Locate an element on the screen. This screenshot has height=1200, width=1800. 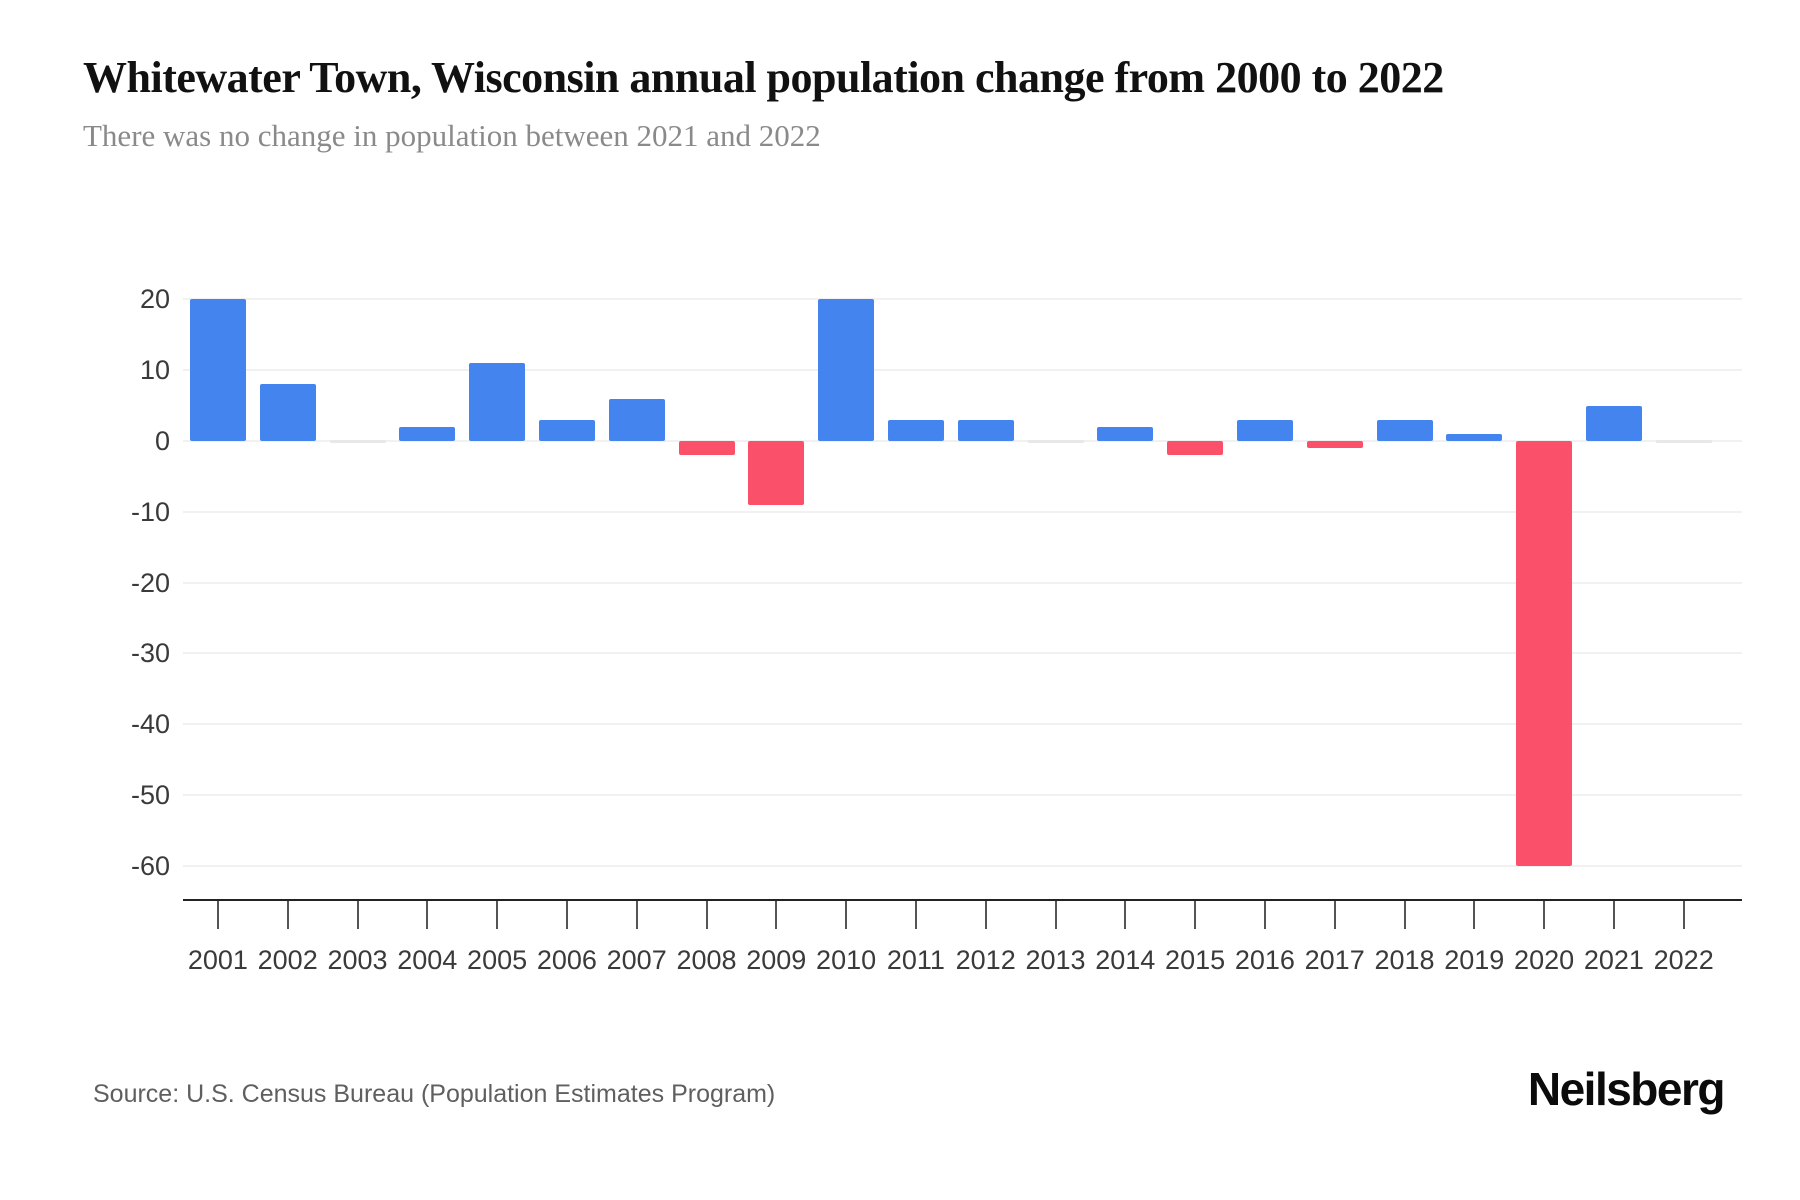
y-axis-label: 10 is located at coordinates (154, 370).